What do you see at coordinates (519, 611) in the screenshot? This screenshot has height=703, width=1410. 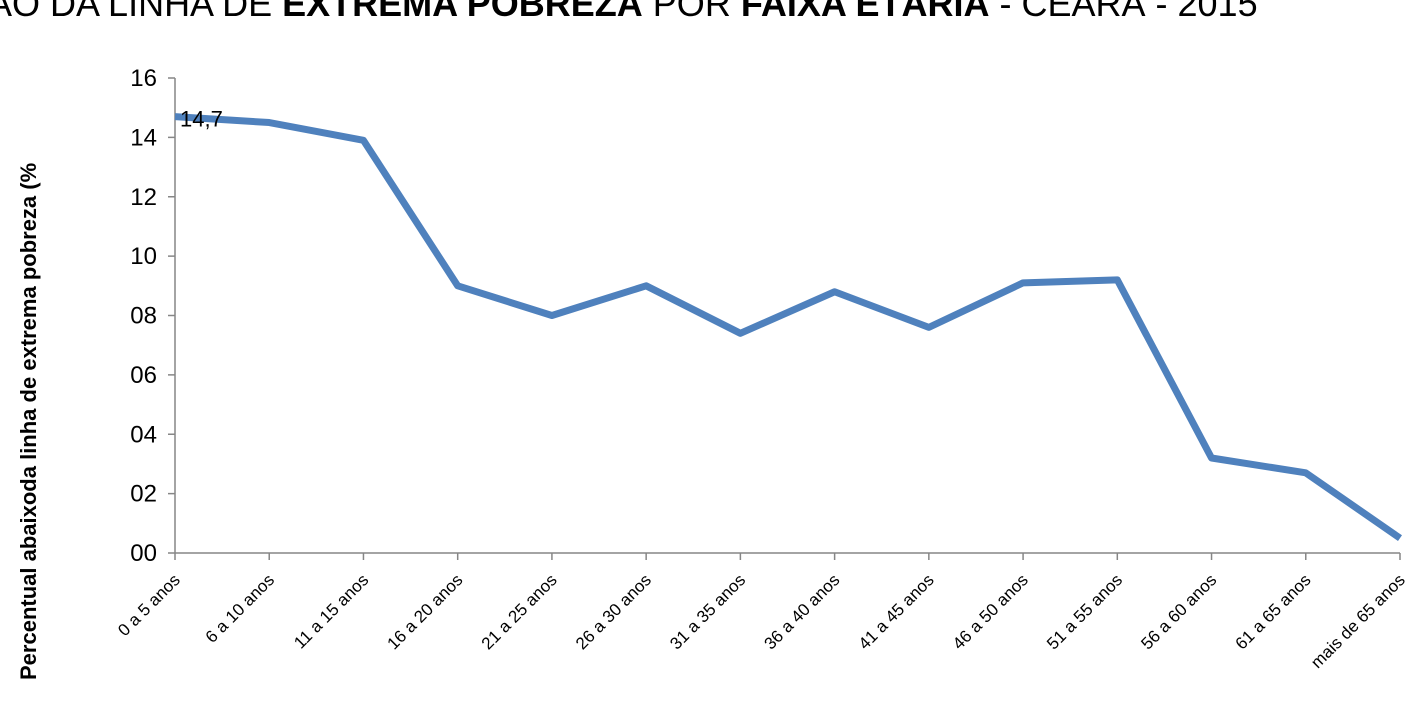 I see `x-tick-label: 21 a 25 anos` at bounding box center [519, 611].